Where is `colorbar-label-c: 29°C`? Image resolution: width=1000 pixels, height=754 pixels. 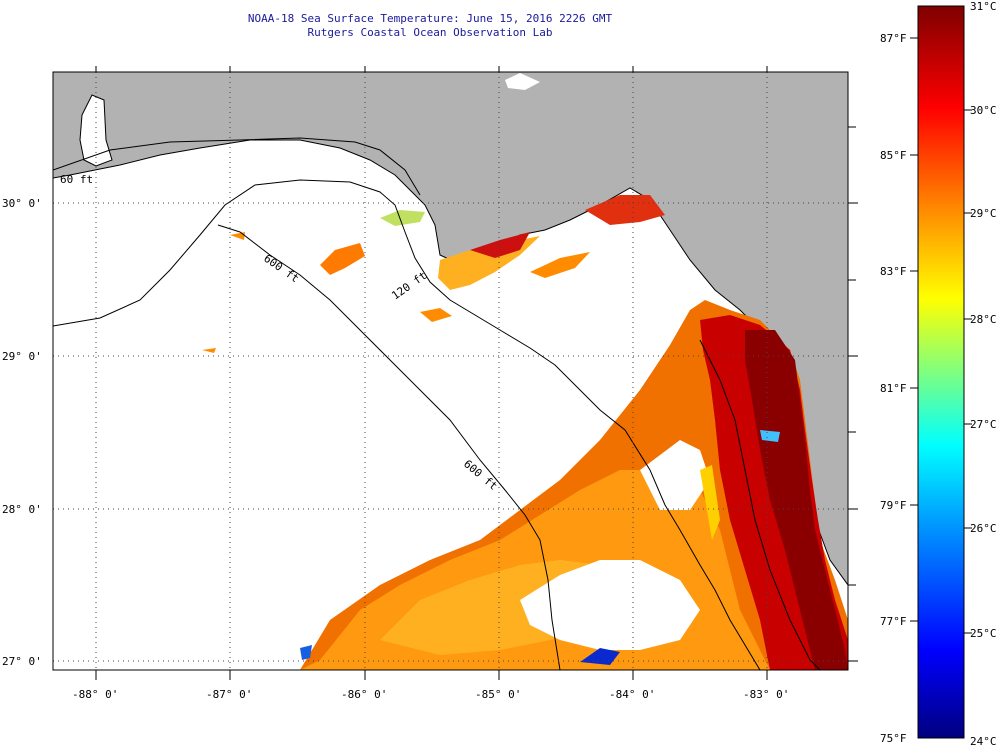 colorbar-label-c: 29°C is located at coordinates (983, 213).